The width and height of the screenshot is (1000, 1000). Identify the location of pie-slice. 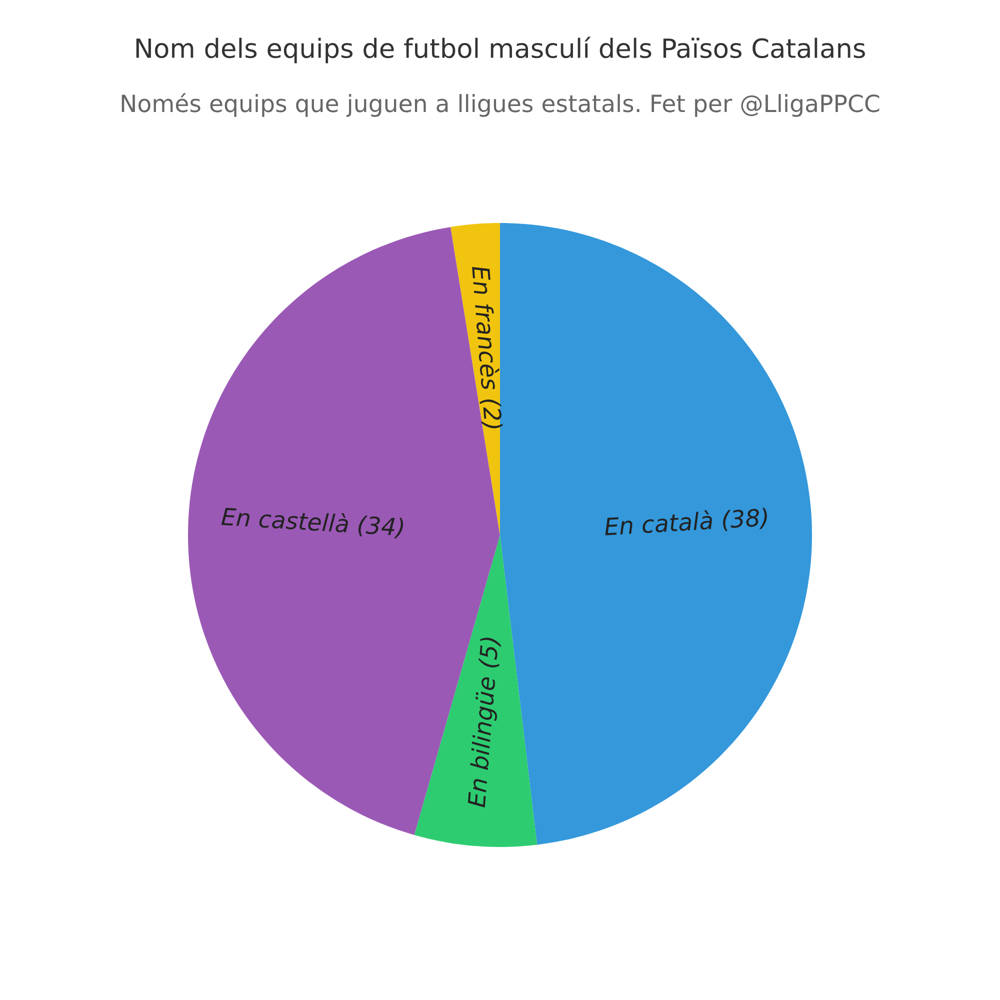
(476, 691).